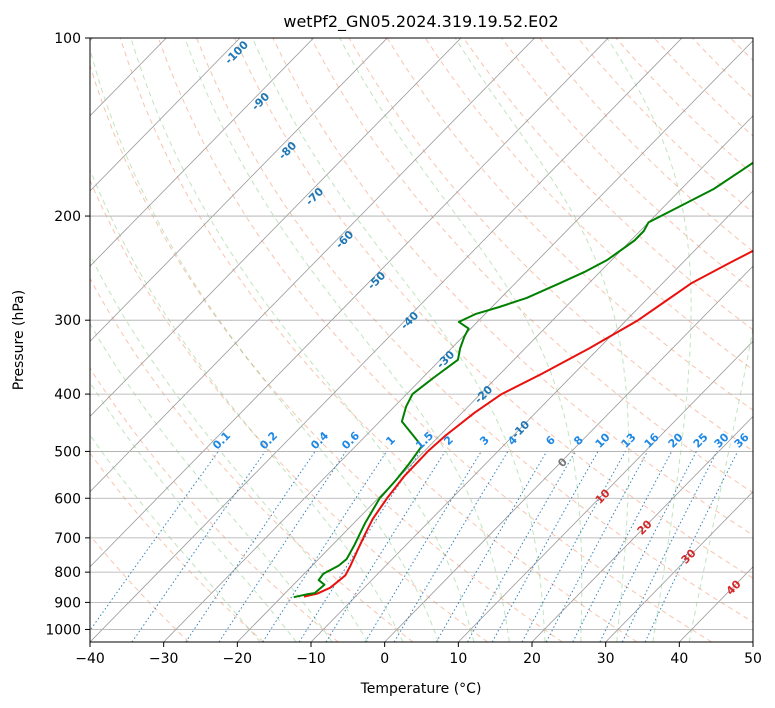 This screenshot has height=708, width=775. I want to click on y-axis-label: Pressure (hPa), so click(19, 340).